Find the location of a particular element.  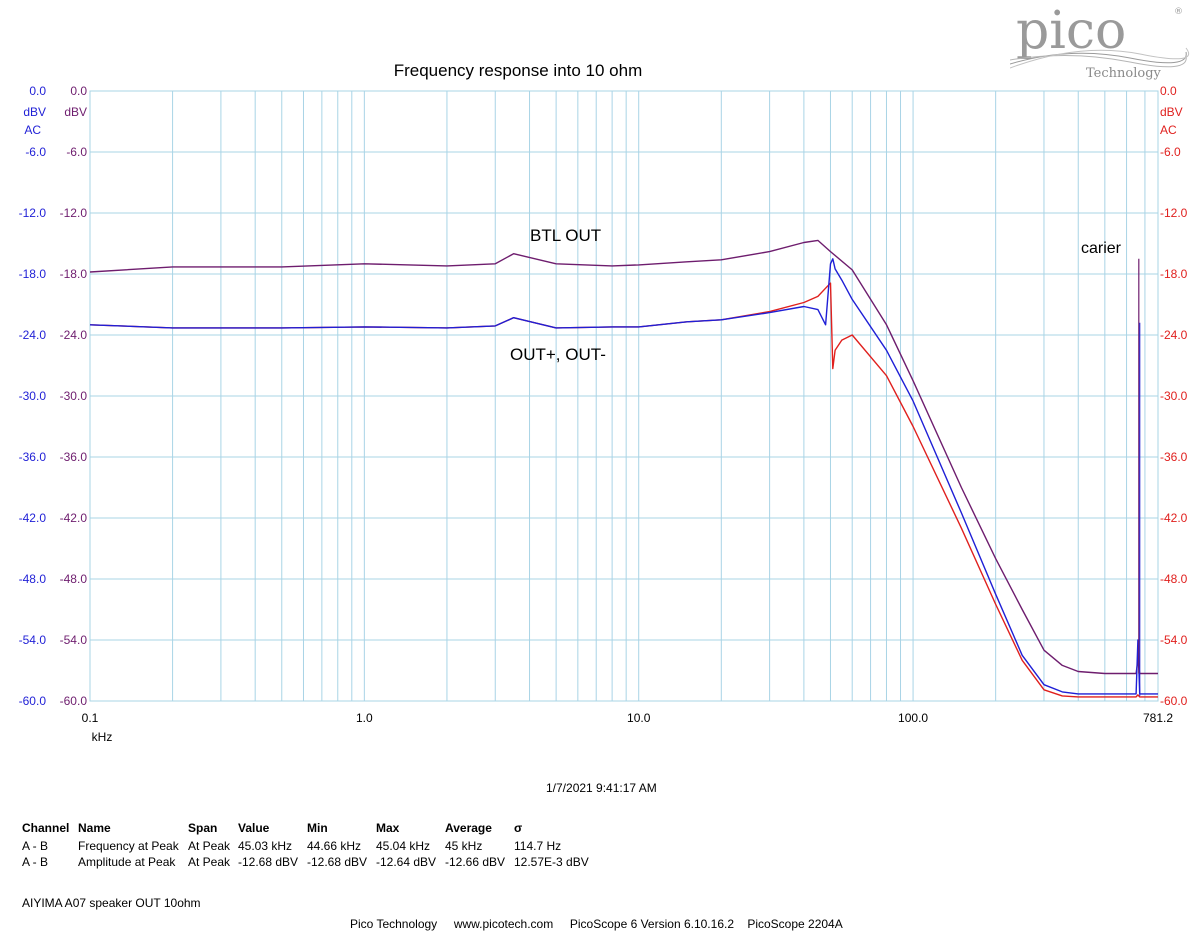

logo-wordmark: pico is located at coordinates (1071, 31).